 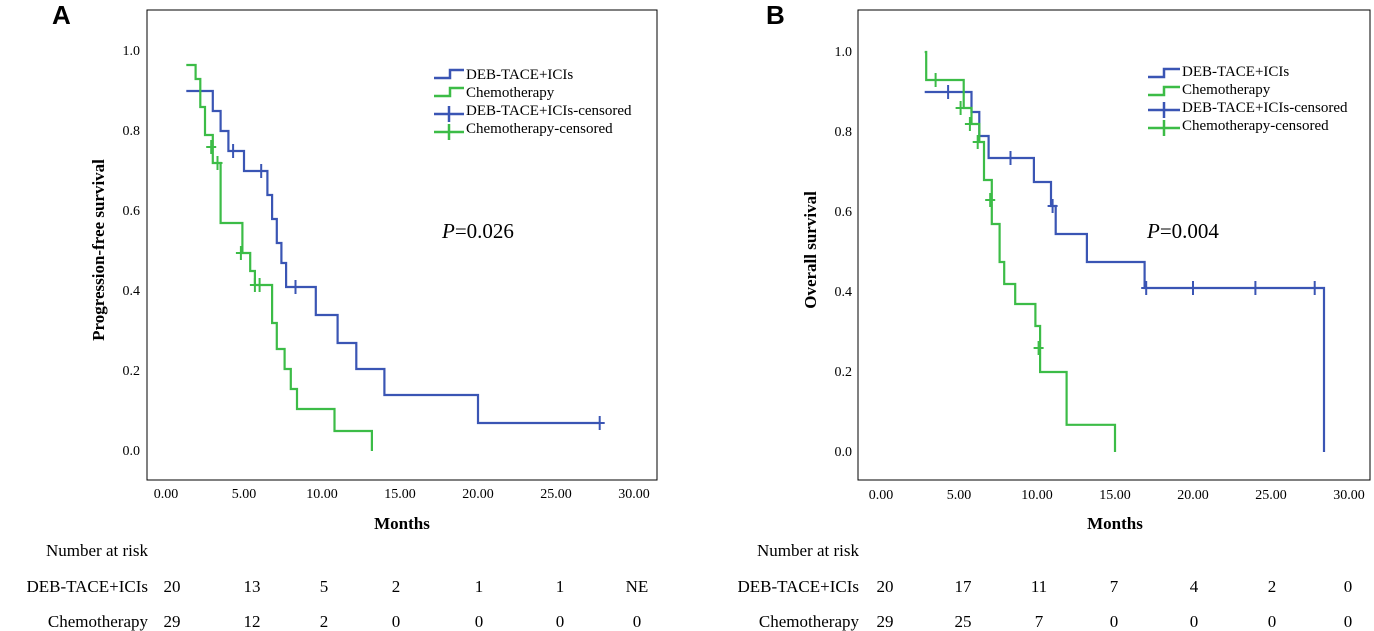 What do you see at coordinates (844, 212) in the screenshot?
I see `panel-b-y-tick: 0.6` at bounding box center [844, 212].